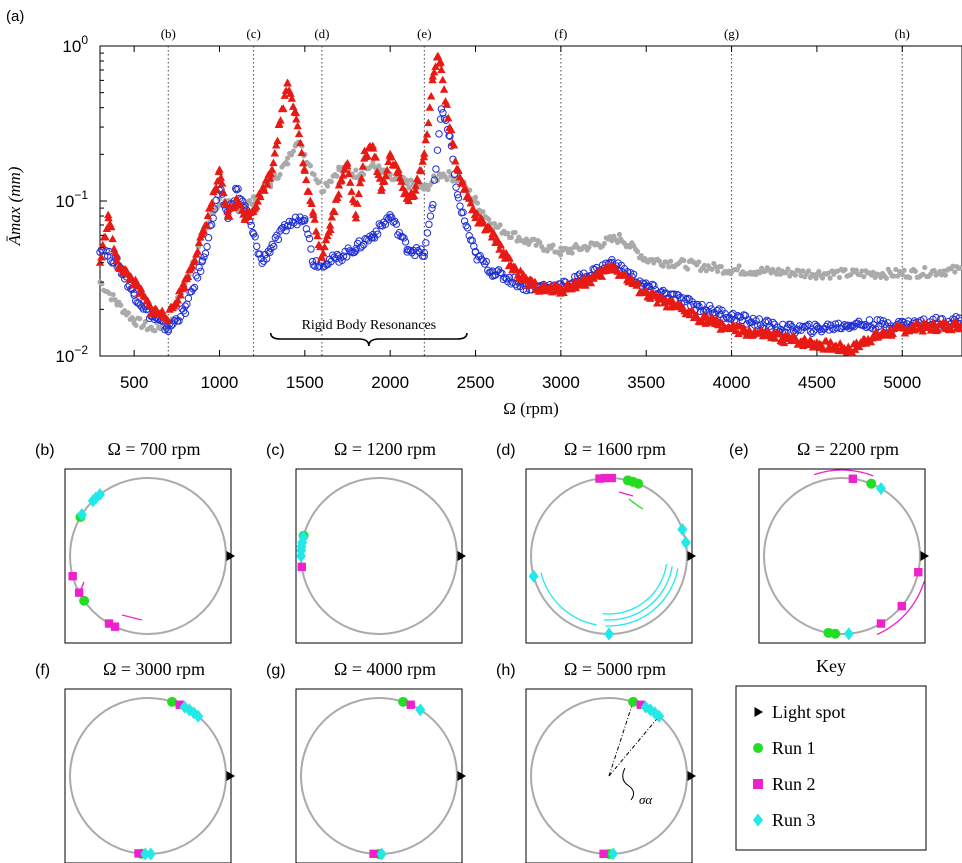  Describe the element at coordinates (379, 556) in the screenshot. I see `track-circle` at that location.